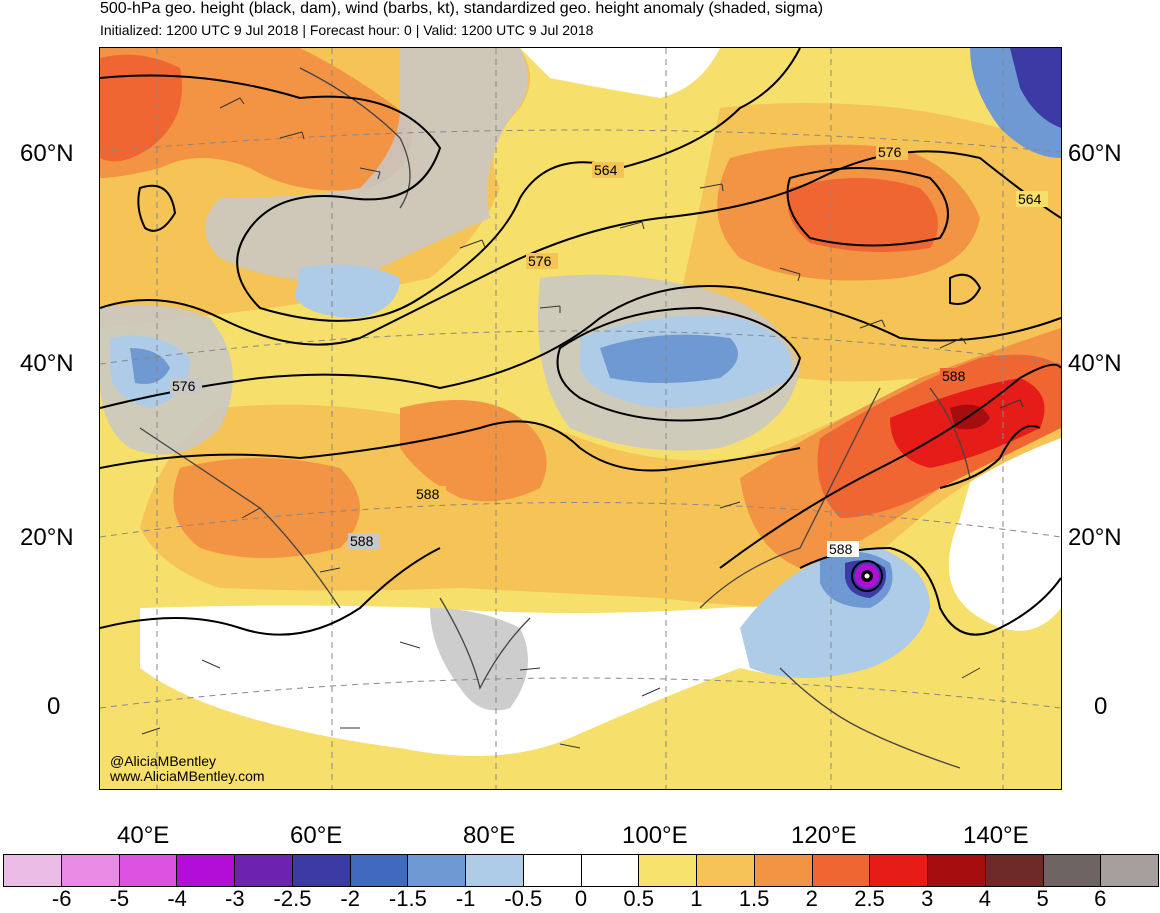 This screenshot has width=1160, height=913. Describe the element at coordinates (163, 761) in the screenshot. I see `credit-handle: @AliciaMBentley` at that location.